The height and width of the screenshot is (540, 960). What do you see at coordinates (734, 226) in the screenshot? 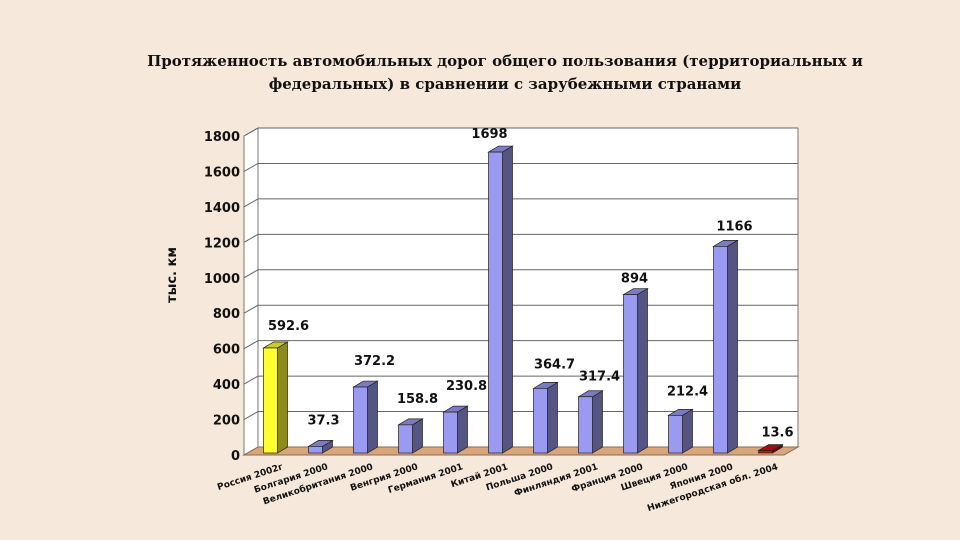
I see `data-label-10: 1166` at bounding box center [734, 226].